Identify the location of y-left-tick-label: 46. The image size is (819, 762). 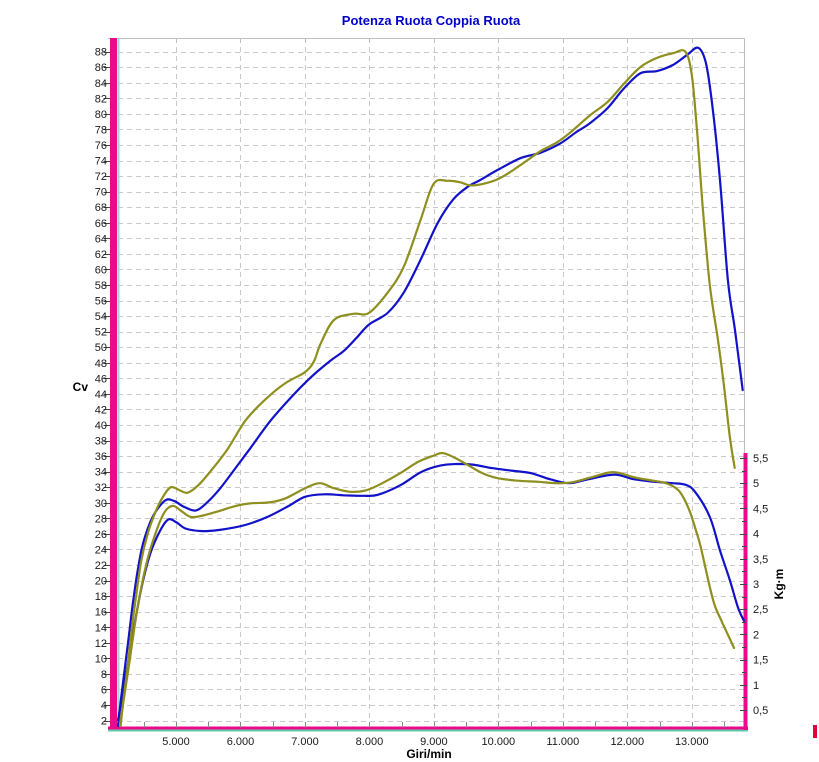
(101, 379).